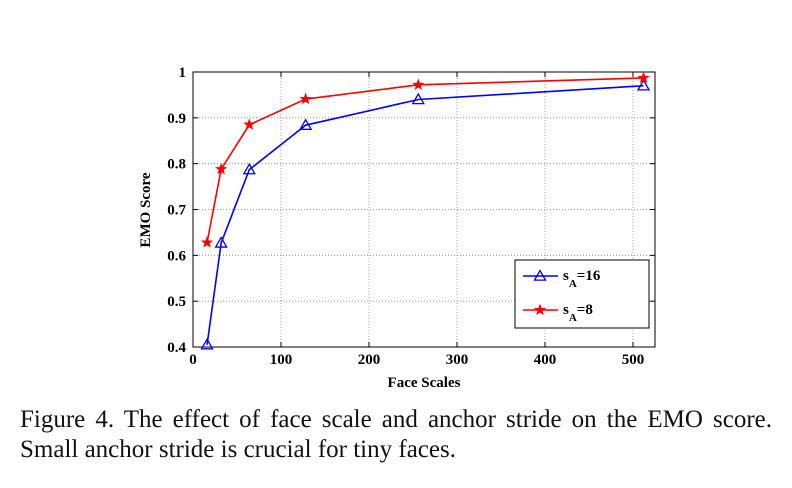  I want to click on x-tick-label: 100, so click(281, 360).